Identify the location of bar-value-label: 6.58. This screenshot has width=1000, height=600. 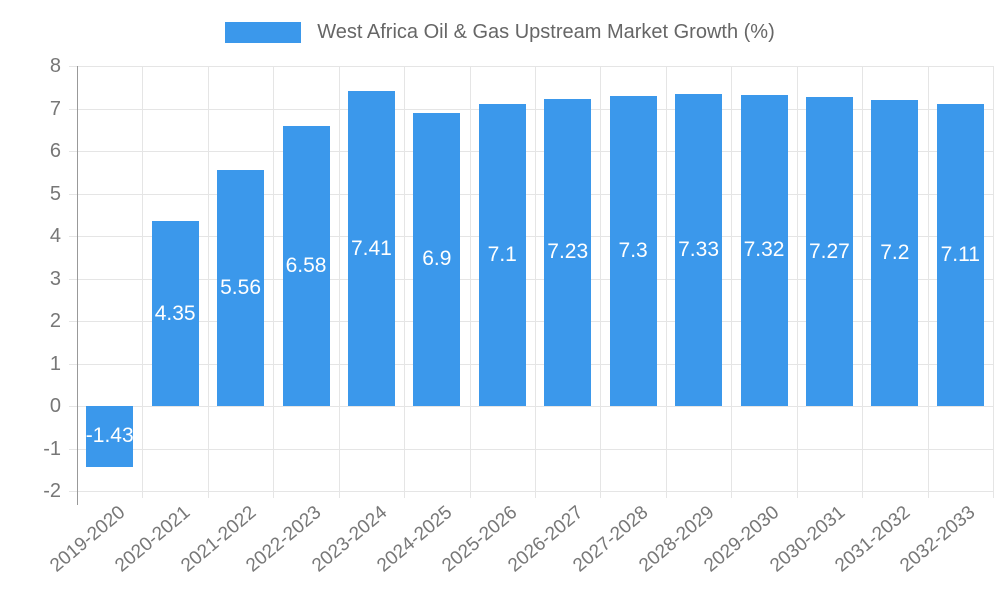
(306, 266).